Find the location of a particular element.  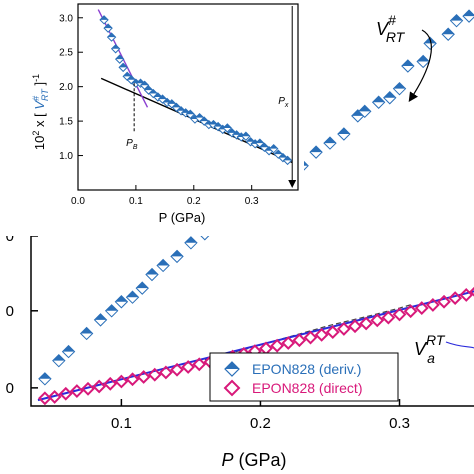

legend-box is located at coordinates (304, 377).